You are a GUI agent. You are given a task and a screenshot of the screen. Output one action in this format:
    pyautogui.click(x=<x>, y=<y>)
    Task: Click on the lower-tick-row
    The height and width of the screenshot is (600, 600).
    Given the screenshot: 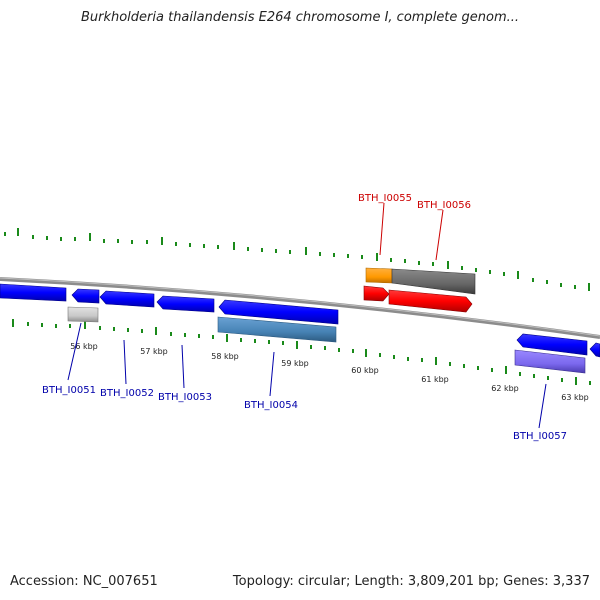 What is the action you would take?
    pyautogui.click(x=301, y=352)
    